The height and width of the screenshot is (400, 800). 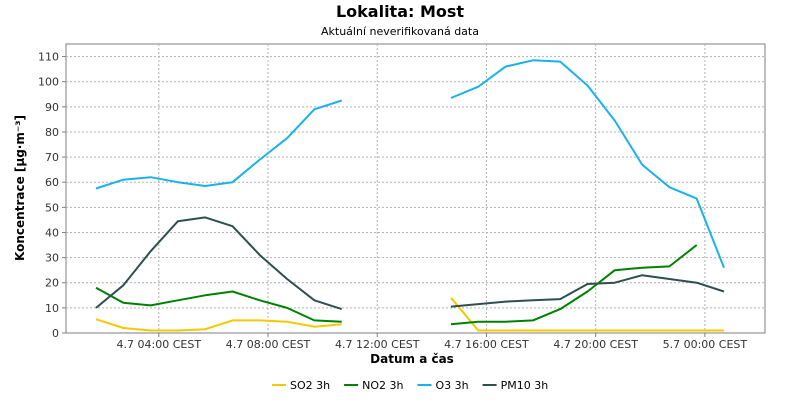 What do you see at coordinates (219, 144) in the screenshot?
I see `series-line-o3-3h` at bounding box center [219, 144].